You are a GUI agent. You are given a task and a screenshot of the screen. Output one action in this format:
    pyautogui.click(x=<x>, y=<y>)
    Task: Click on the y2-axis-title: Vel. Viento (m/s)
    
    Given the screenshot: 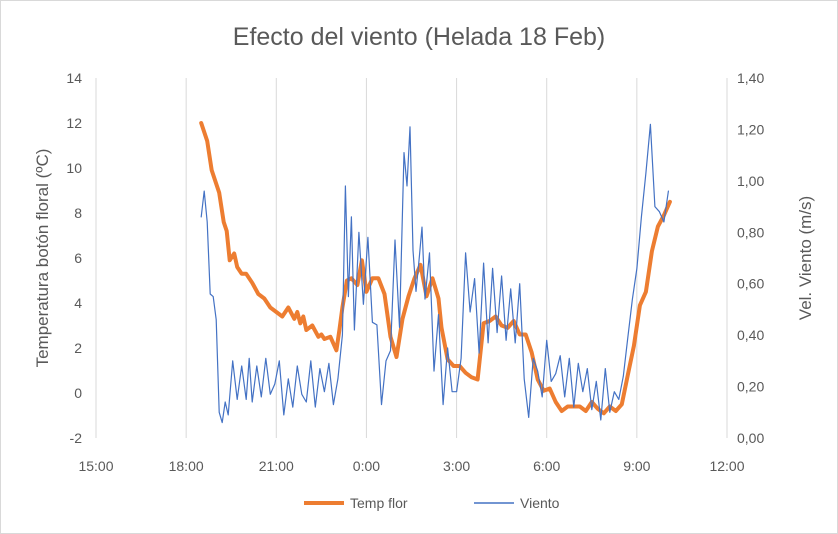 What is the action you would take?
    pyautogui.click(x=805, y=258)
    